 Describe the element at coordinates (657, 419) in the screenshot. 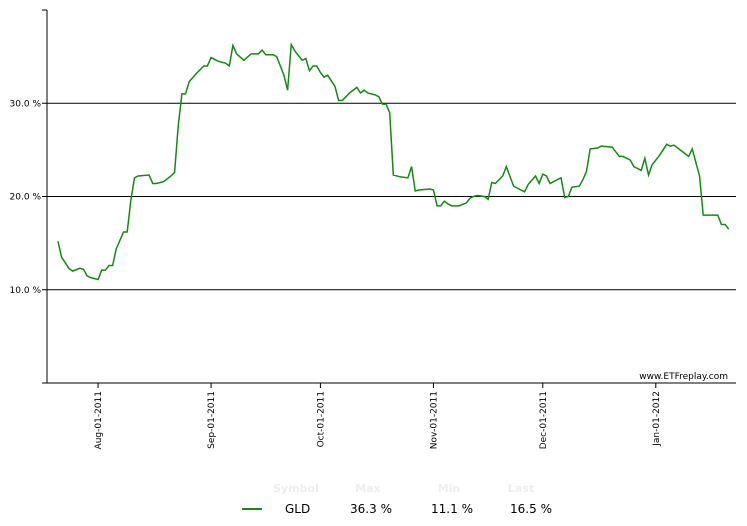

I see `x-tick-label: Jan-01-2012` at that location.